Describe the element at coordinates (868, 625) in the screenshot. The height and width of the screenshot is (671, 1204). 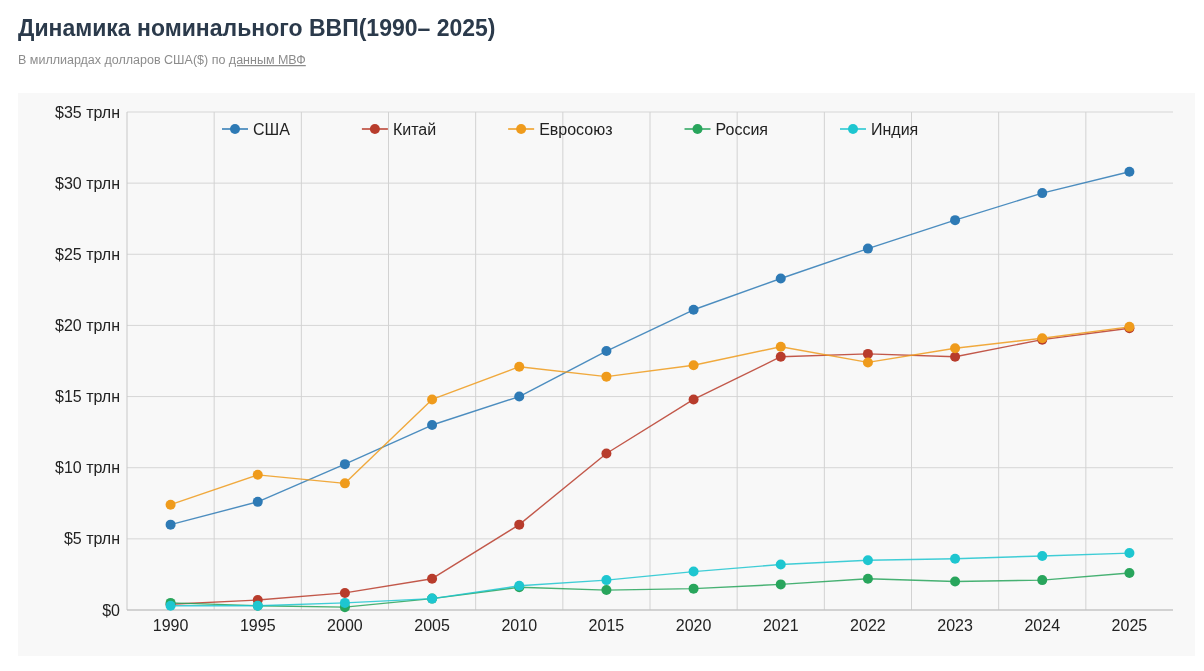
I see `x-tick-label: 2022` at that location.